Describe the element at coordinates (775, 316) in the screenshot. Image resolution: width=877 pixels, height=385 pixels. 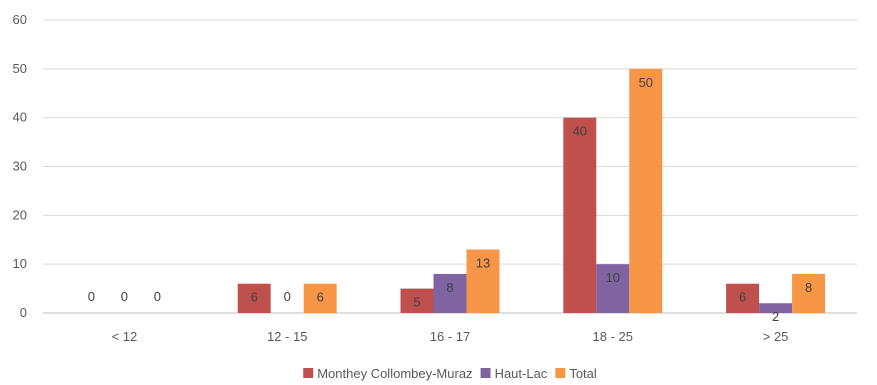
I see `data-label: 2` at that location.